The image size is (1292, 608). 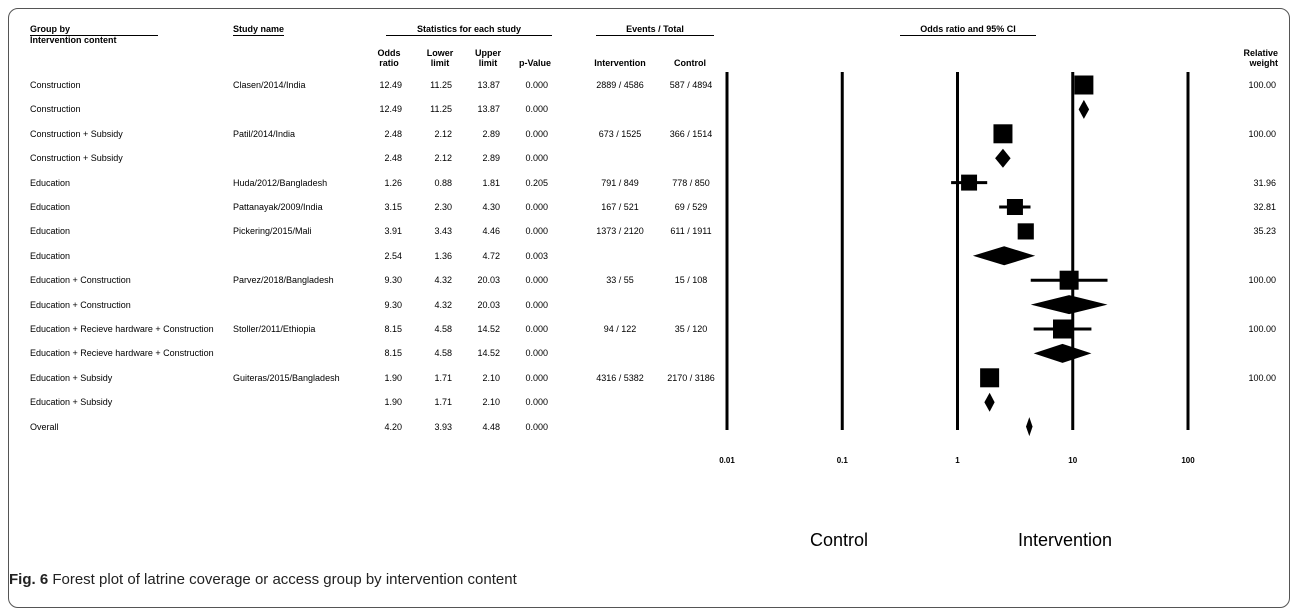 What do you see at coordinates (620, 280) in the screenshot?
I see `intervention-cell: 33 / 55` at bounding box center [620, 280].